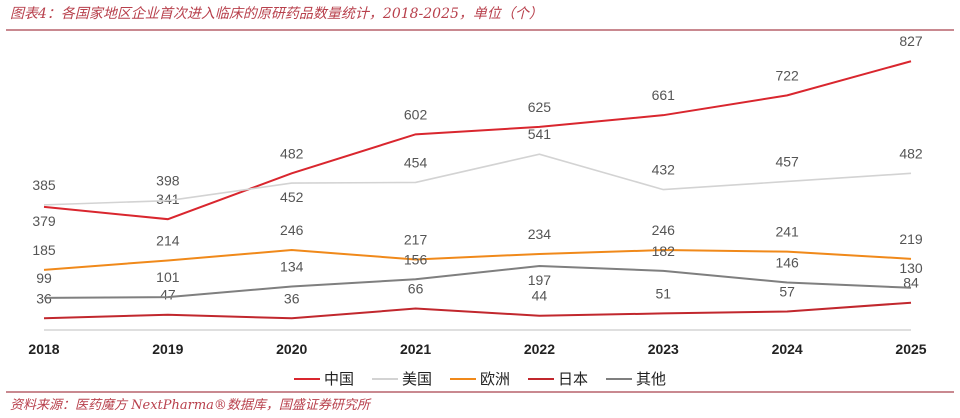  I want to click on legend-label: 中国, so click(338, 379).